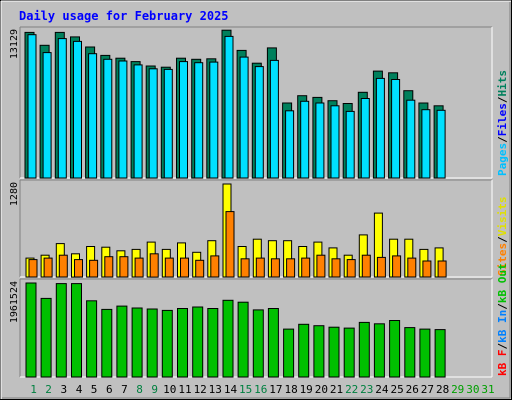  I want to click on legend-entry: Sites, so click(502, 259).